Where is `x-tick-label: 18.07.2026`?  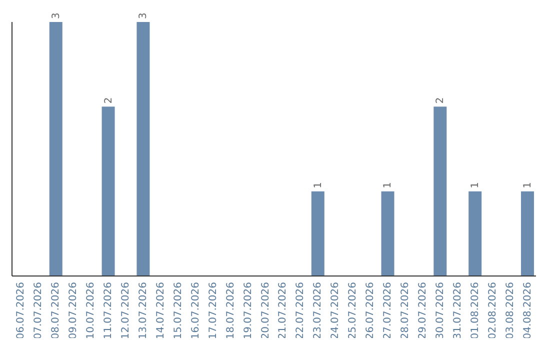 x-tick-label: 18.07.2026 is located at coordinates (230, 311).